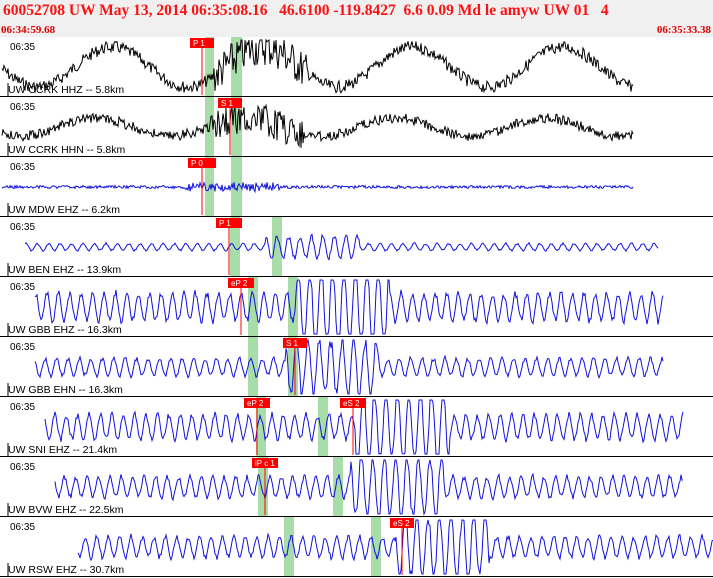 The height and width of the screenshot is (578, 713). I want to click on station-label: UW RSW EHZ -- 30.7km, so click(66, 570).